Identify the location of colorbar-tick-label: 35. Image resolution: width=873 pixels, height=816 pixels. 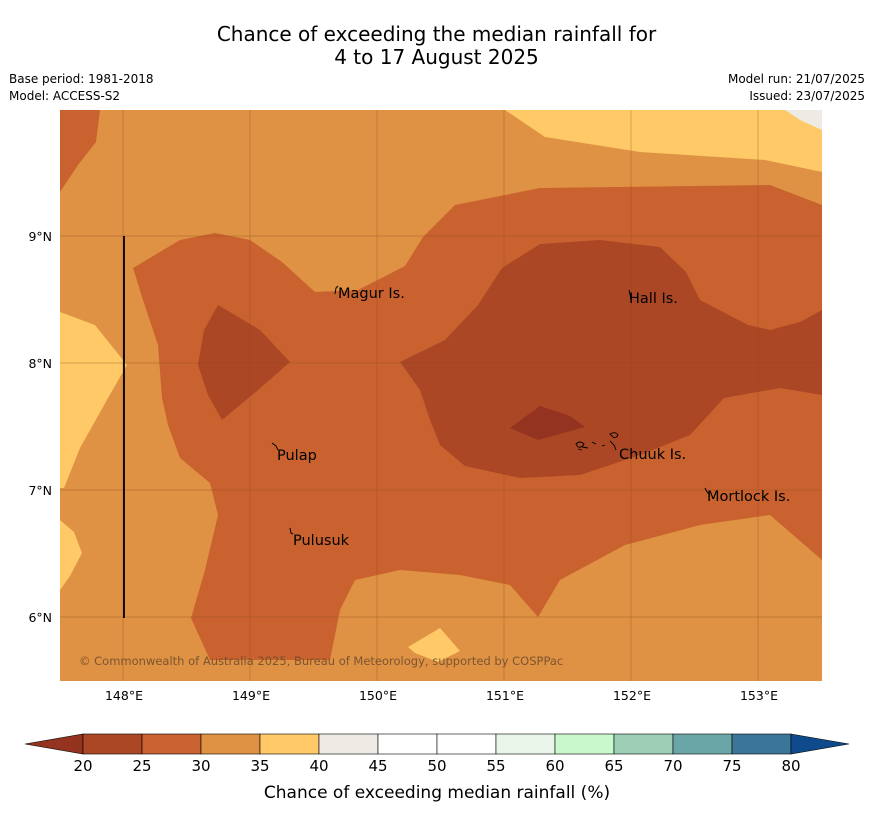
(259, 766).